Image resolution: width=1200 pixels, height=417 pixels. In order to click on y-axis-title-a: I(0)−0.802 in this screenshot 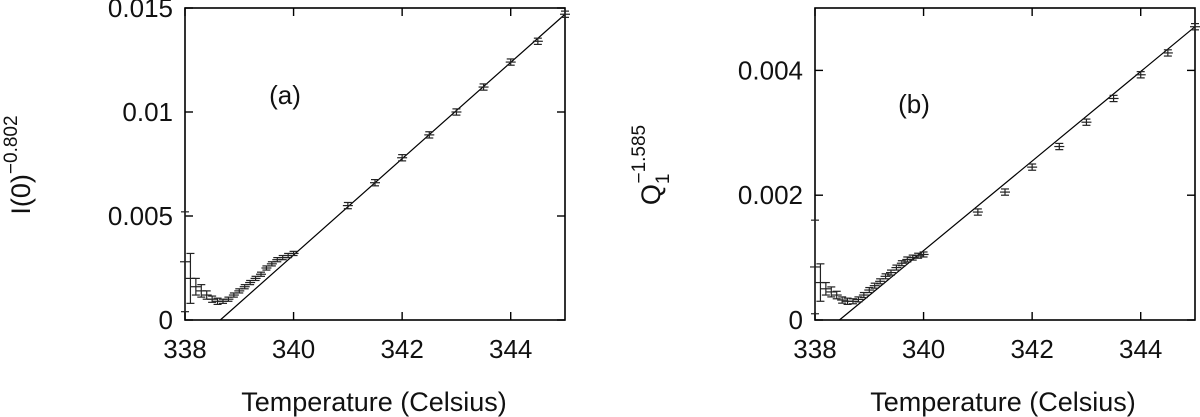, I will do `click(18, 164)`.